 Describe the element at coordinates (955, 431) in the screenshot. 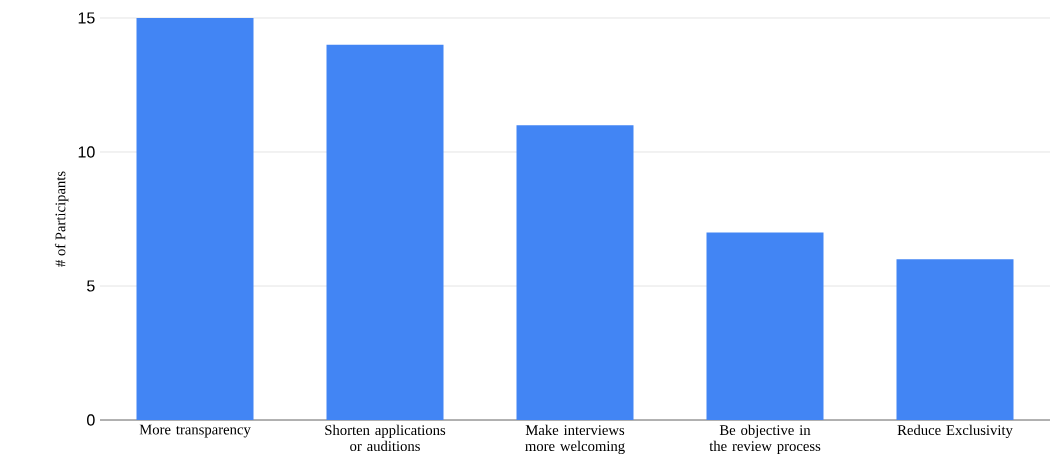

I see `x-tick-label: Reduce Exclusivity` at that location.